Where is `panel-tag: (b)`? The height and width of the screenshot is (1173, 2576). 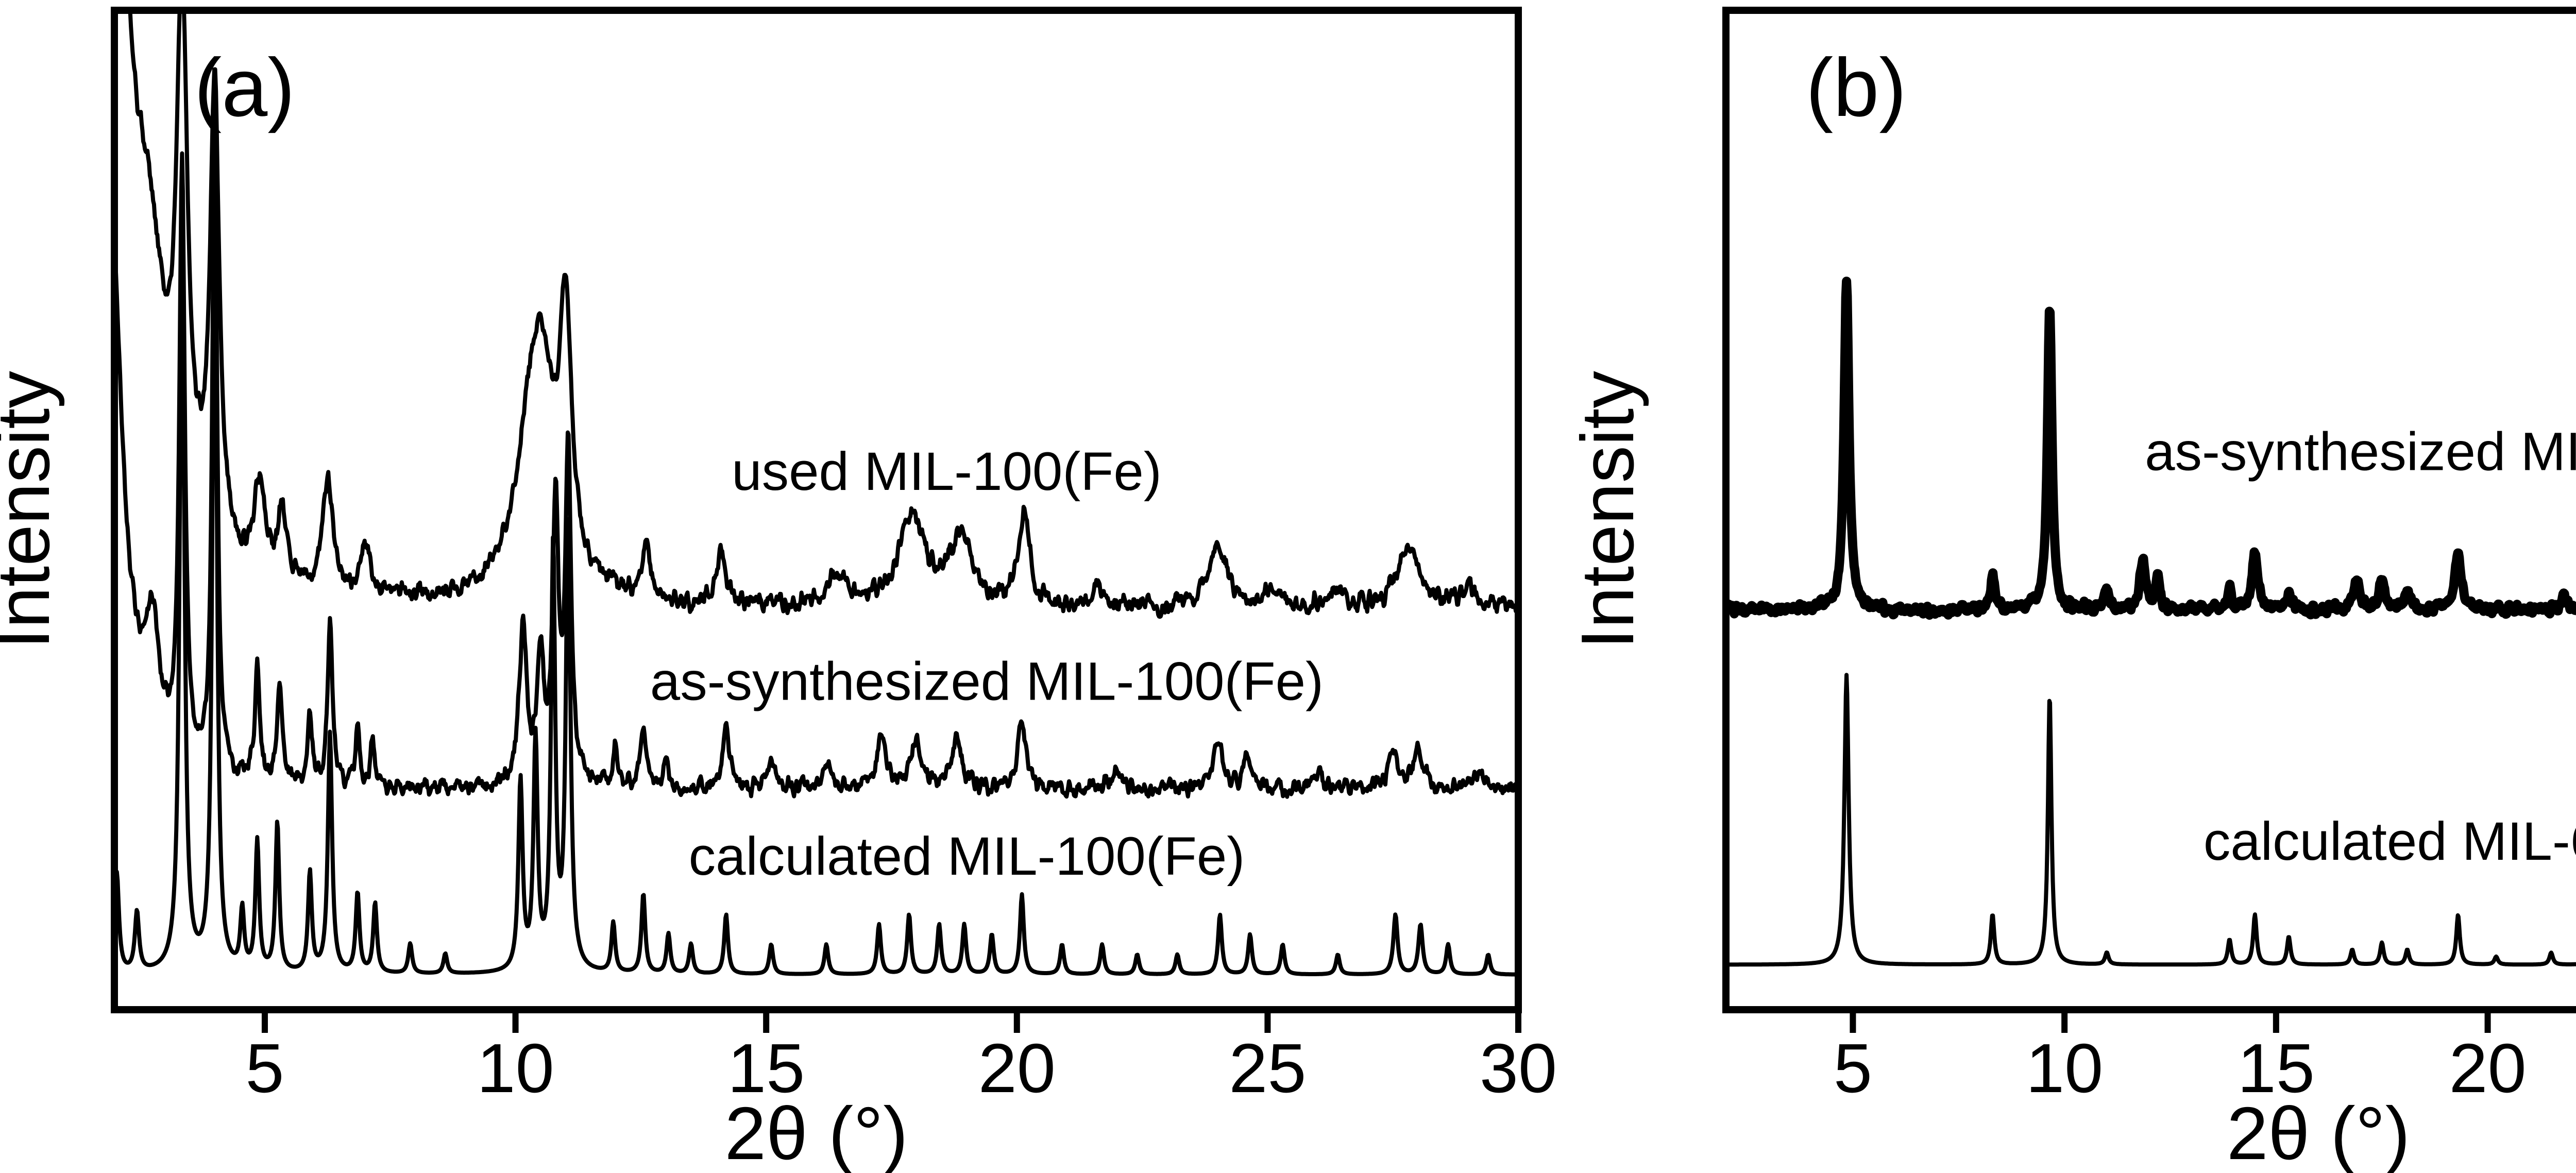
panel-tag: (b) is located at coordinates (1856, 87).